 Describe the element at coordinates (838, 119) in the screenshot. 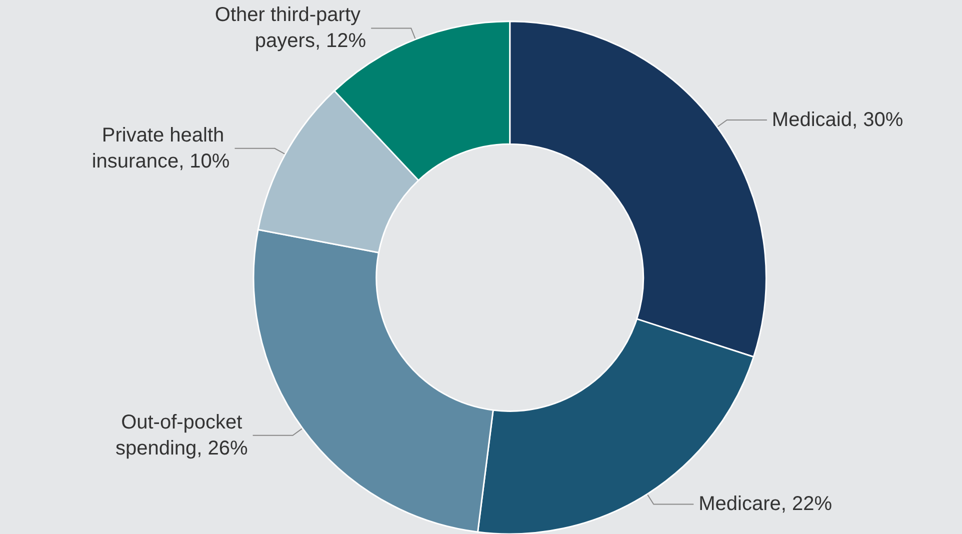

I see `slice-label: Medicaid, 30%` at that location.